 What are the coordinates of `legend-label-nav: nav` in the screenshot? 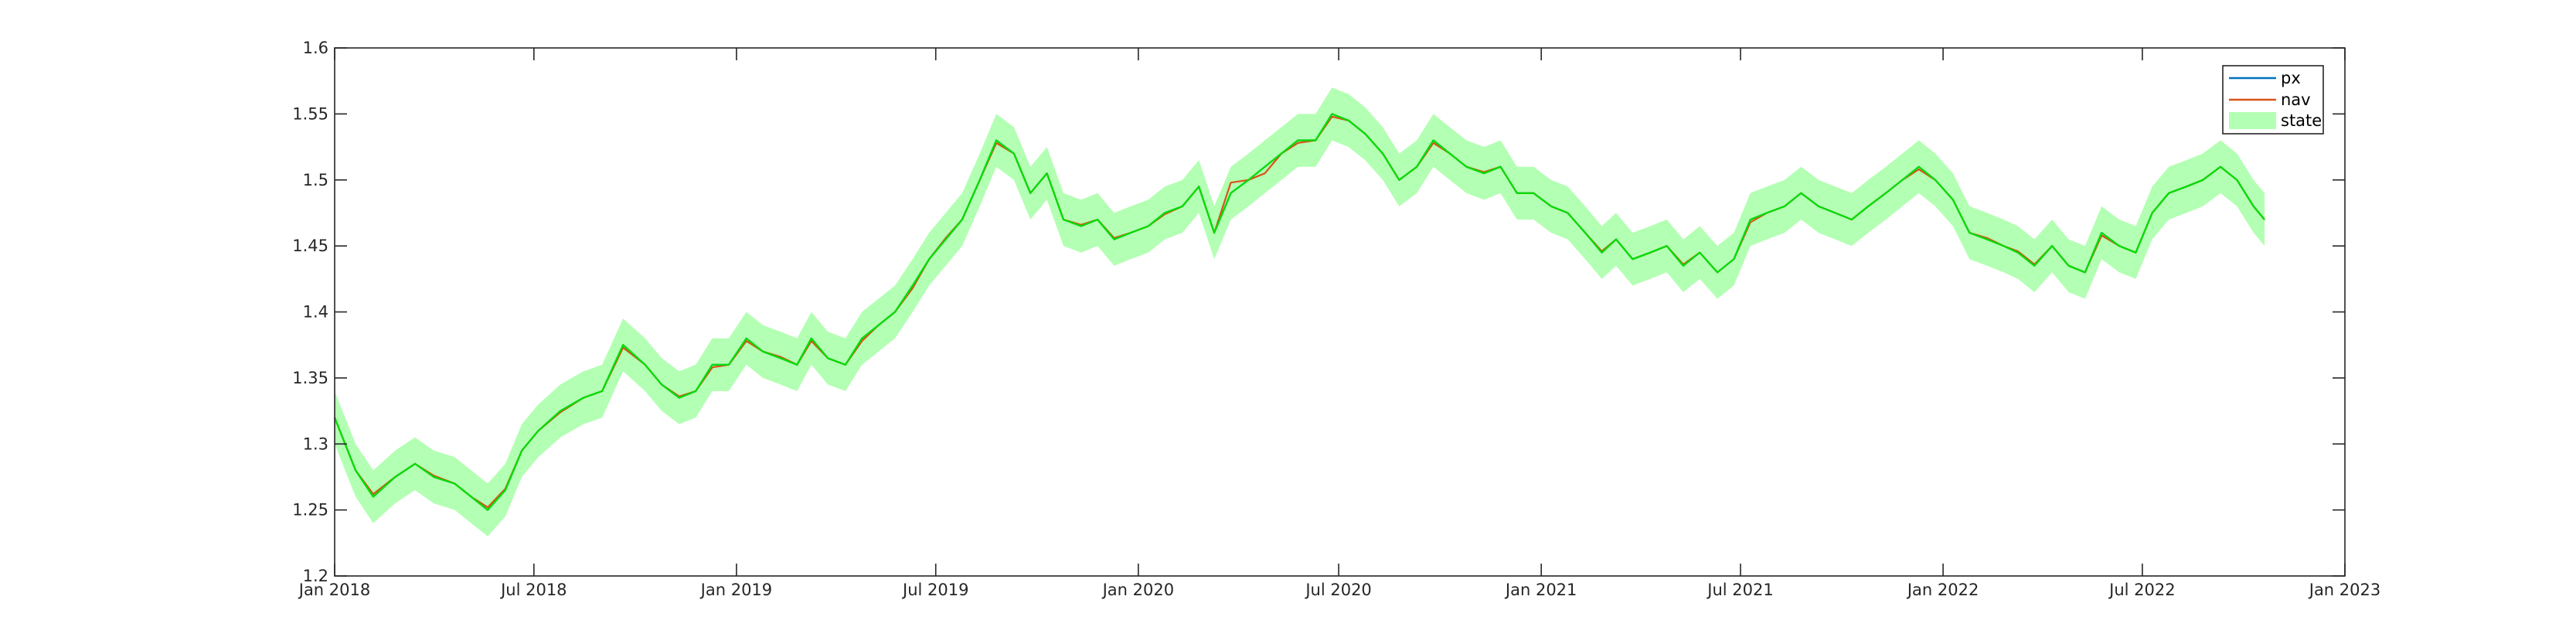 It's located at (2296, 100).